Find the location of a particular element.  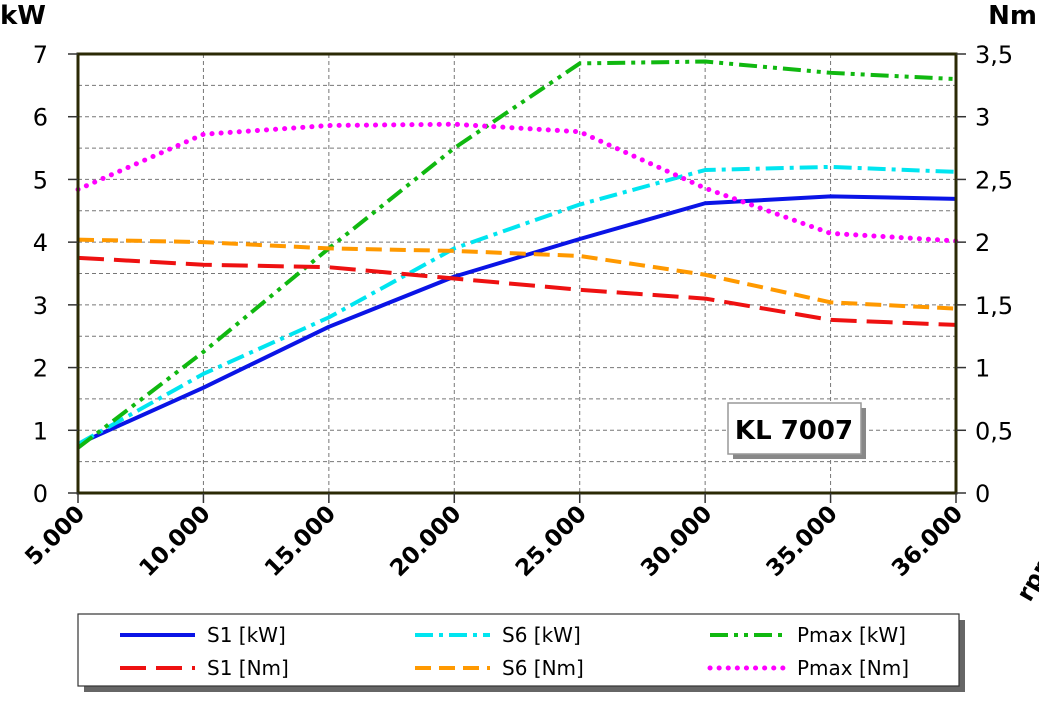

y-axis-right-label: Nm is located at coordinates (1012, 16).